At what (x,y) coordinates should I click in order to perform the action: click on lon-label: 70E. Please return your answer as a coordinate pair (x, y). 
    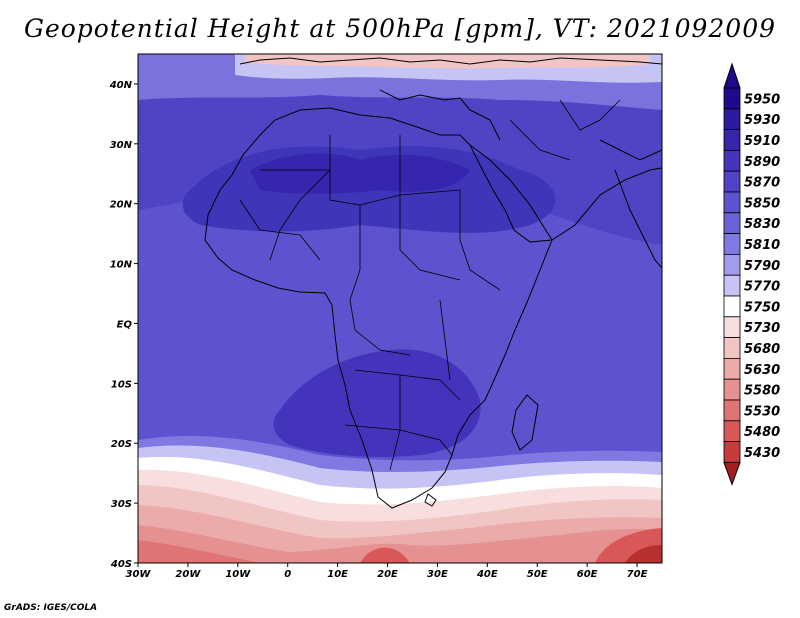
    Looking at the image, I should click on (637, 574).